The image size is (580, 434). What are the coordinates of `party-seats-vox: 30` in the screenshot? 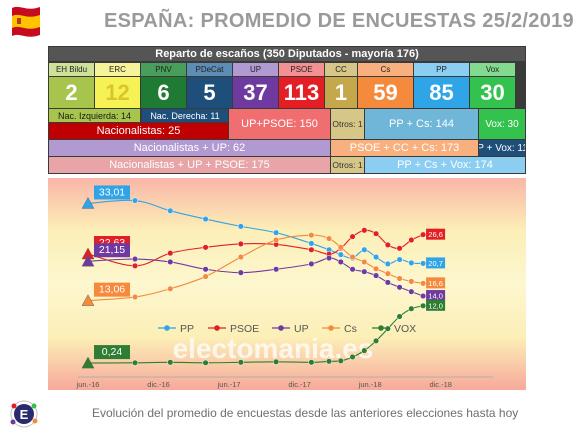 It's located at (492, 92).